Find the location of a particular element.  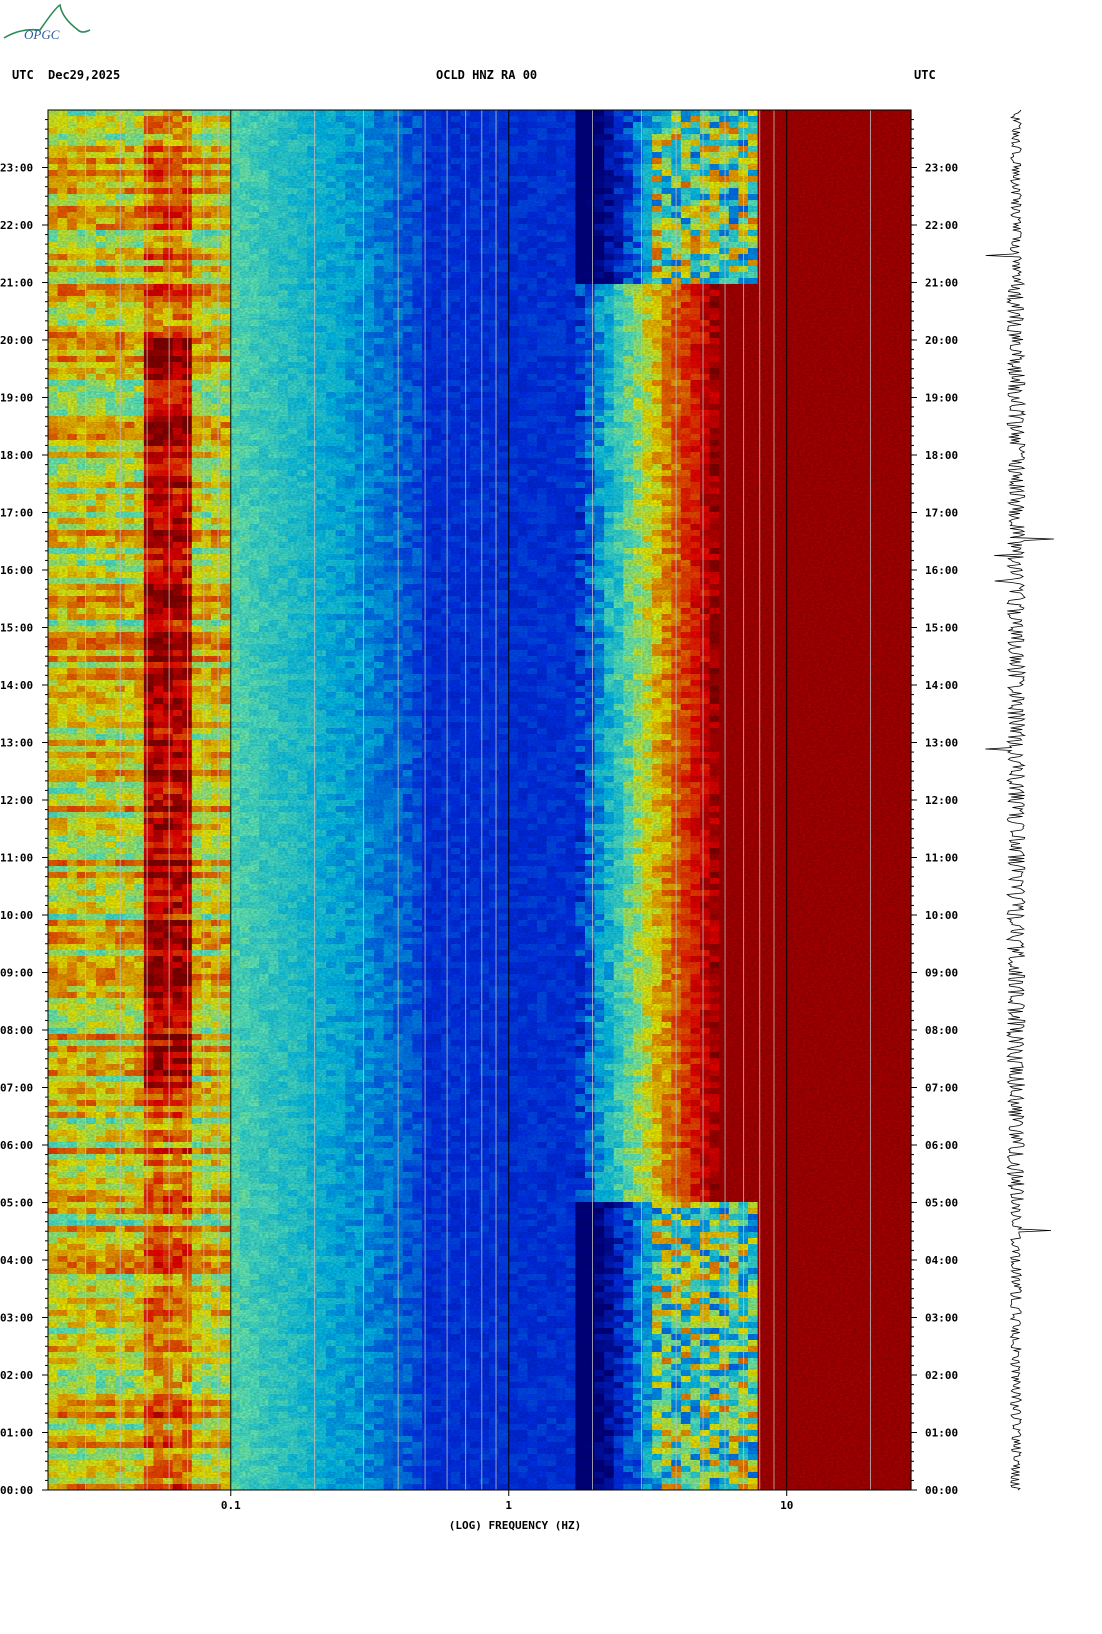

header-station: OCLD HNZ RA 00 is located at coordinates (486, 75).